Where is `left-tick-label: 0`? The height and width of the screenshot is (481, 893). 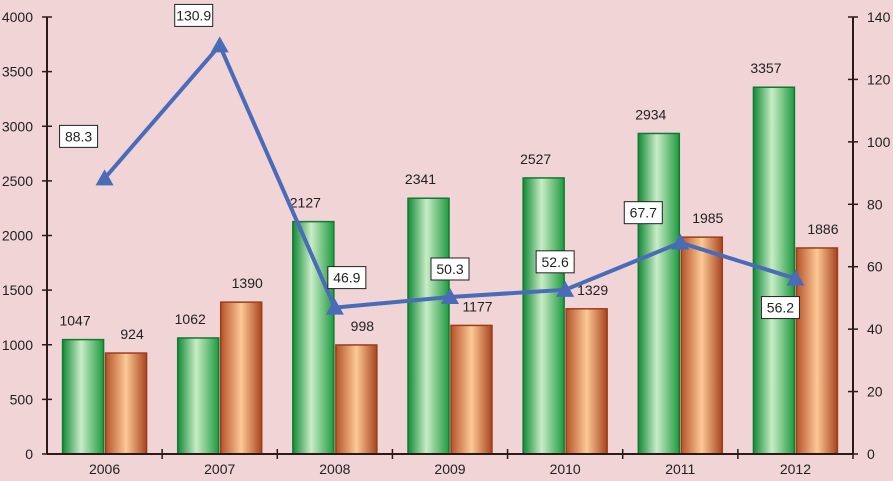 left-tick-label: 0 is located at coordinates (29, 454).